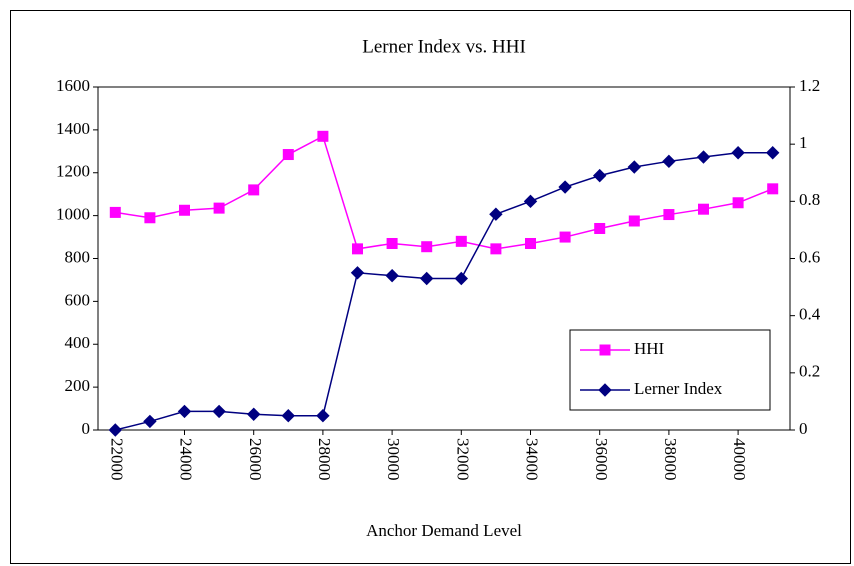 Image resolution: width=854 pixels, height=566 pixels. I want to click on x-tick-label: 34000, so click(532, 459).